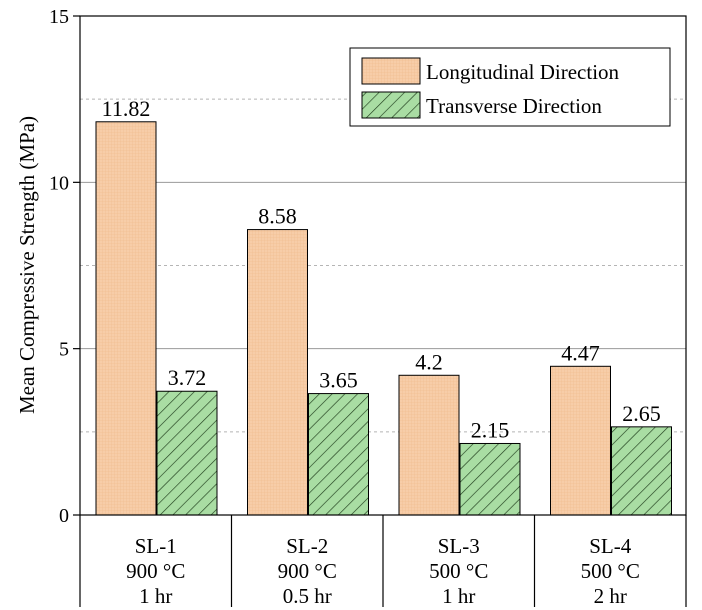  What do you see at coordinates (64, 350) in the screenshot?
I see `y-tick-label: 5` at bounding box center [64, 350].